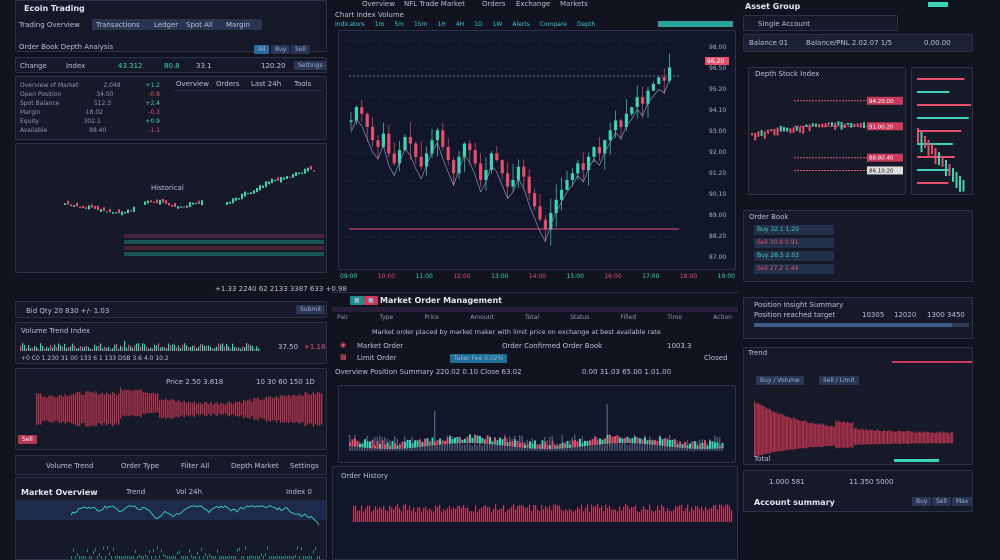 This screenshot has width=1000, height=560. I want to click on sell-badge: Sell, so click(27, 439).